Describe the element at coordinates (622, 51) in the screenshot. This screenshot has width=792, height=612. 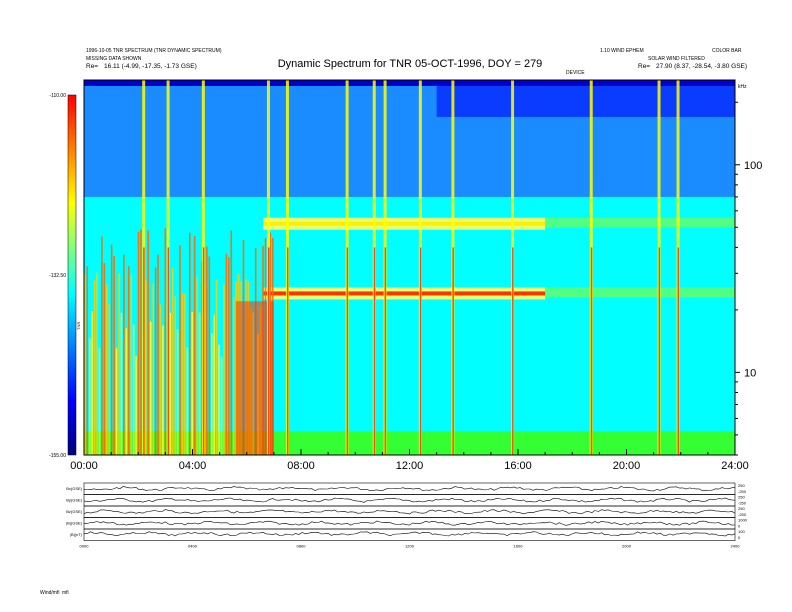
I see `header-right-line1: 1.10 WIND EPHEM` at that location.